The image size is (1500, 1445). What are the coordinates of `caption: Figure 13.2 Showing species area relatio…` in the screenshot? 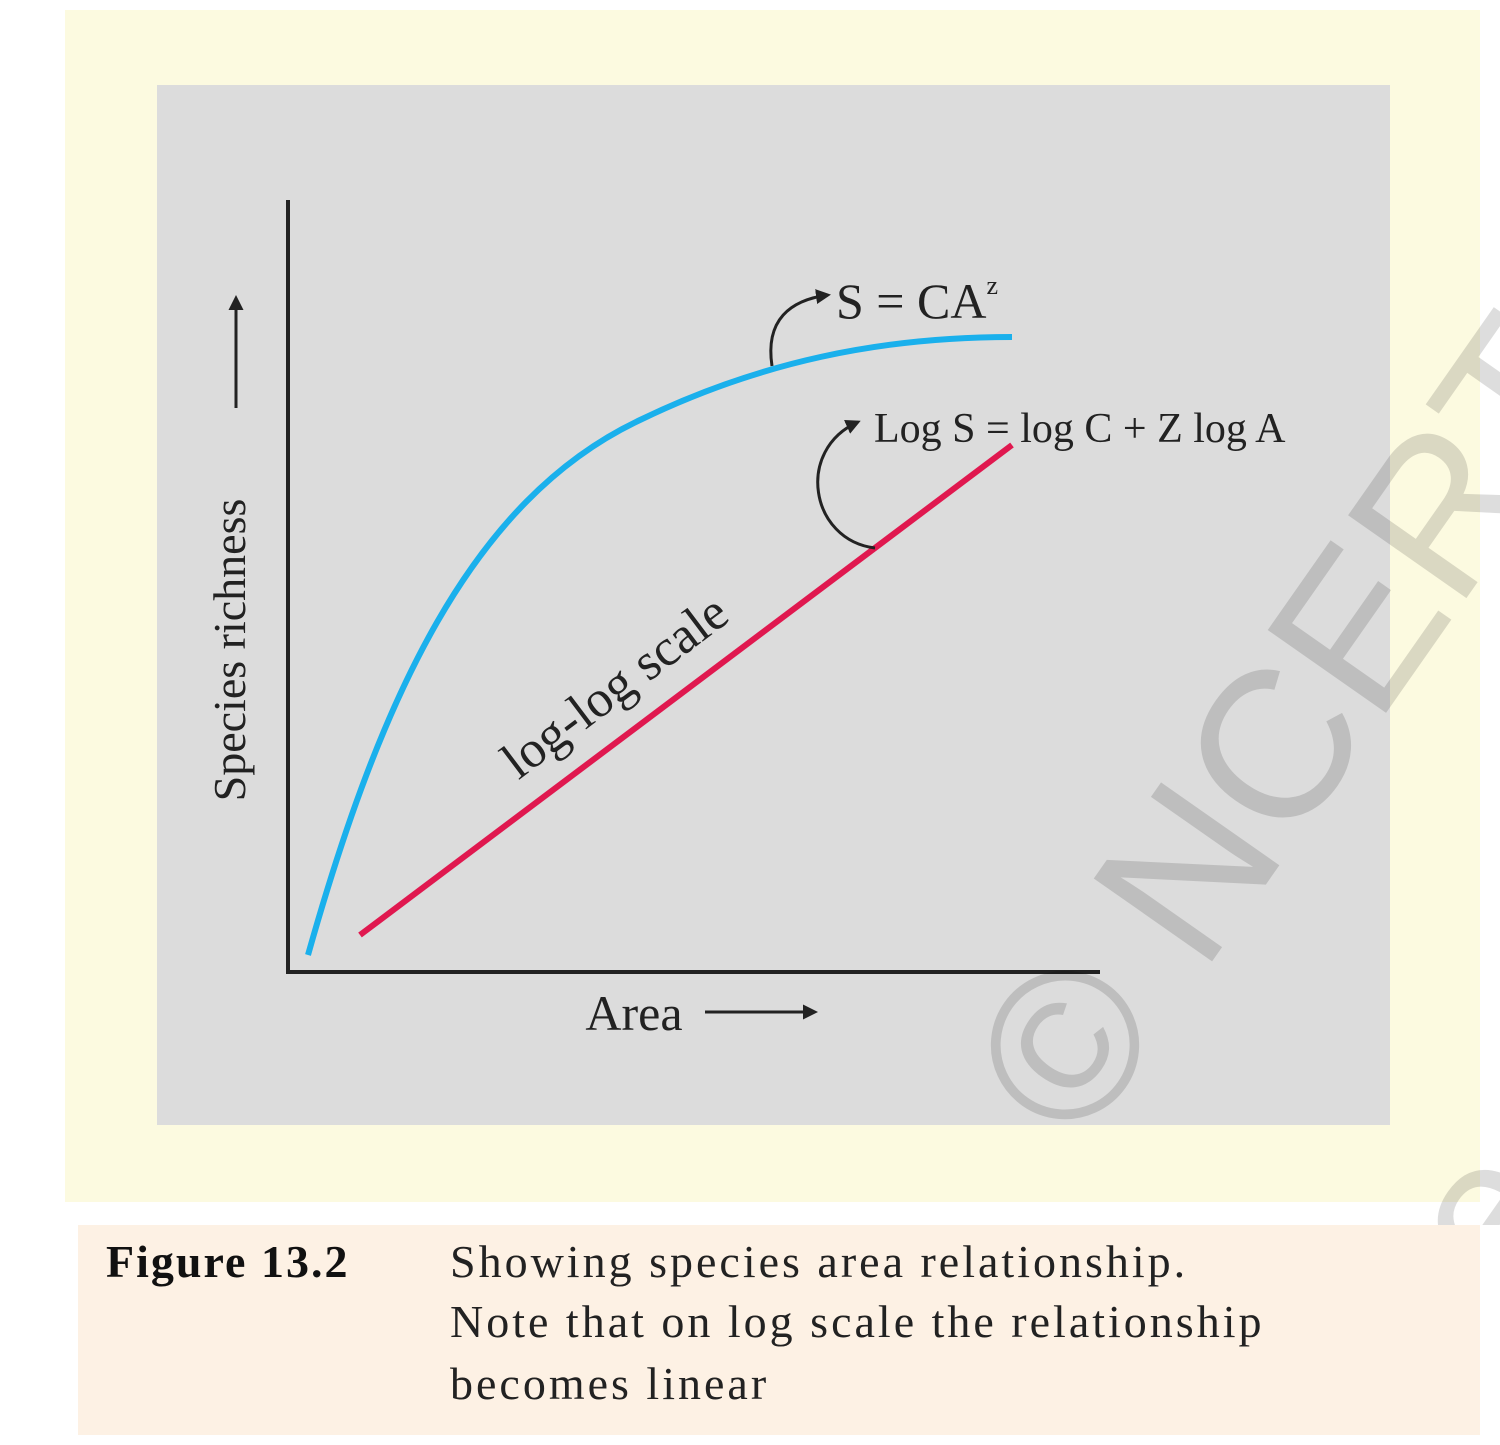 It's located at (779, 1330).